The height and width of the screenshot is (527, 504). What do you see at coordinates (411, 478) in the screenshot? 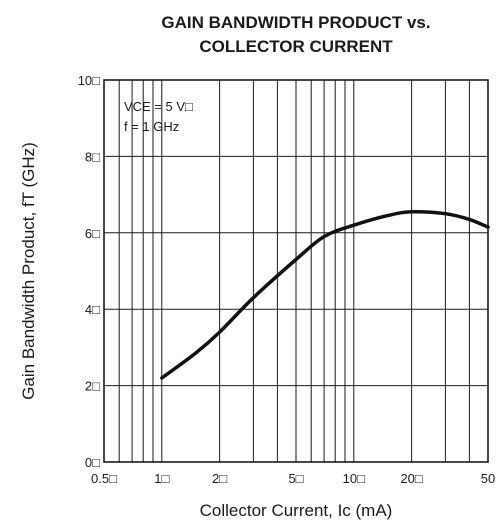
I see `x-tick-label: 20□` at bounding box center [411, 478].